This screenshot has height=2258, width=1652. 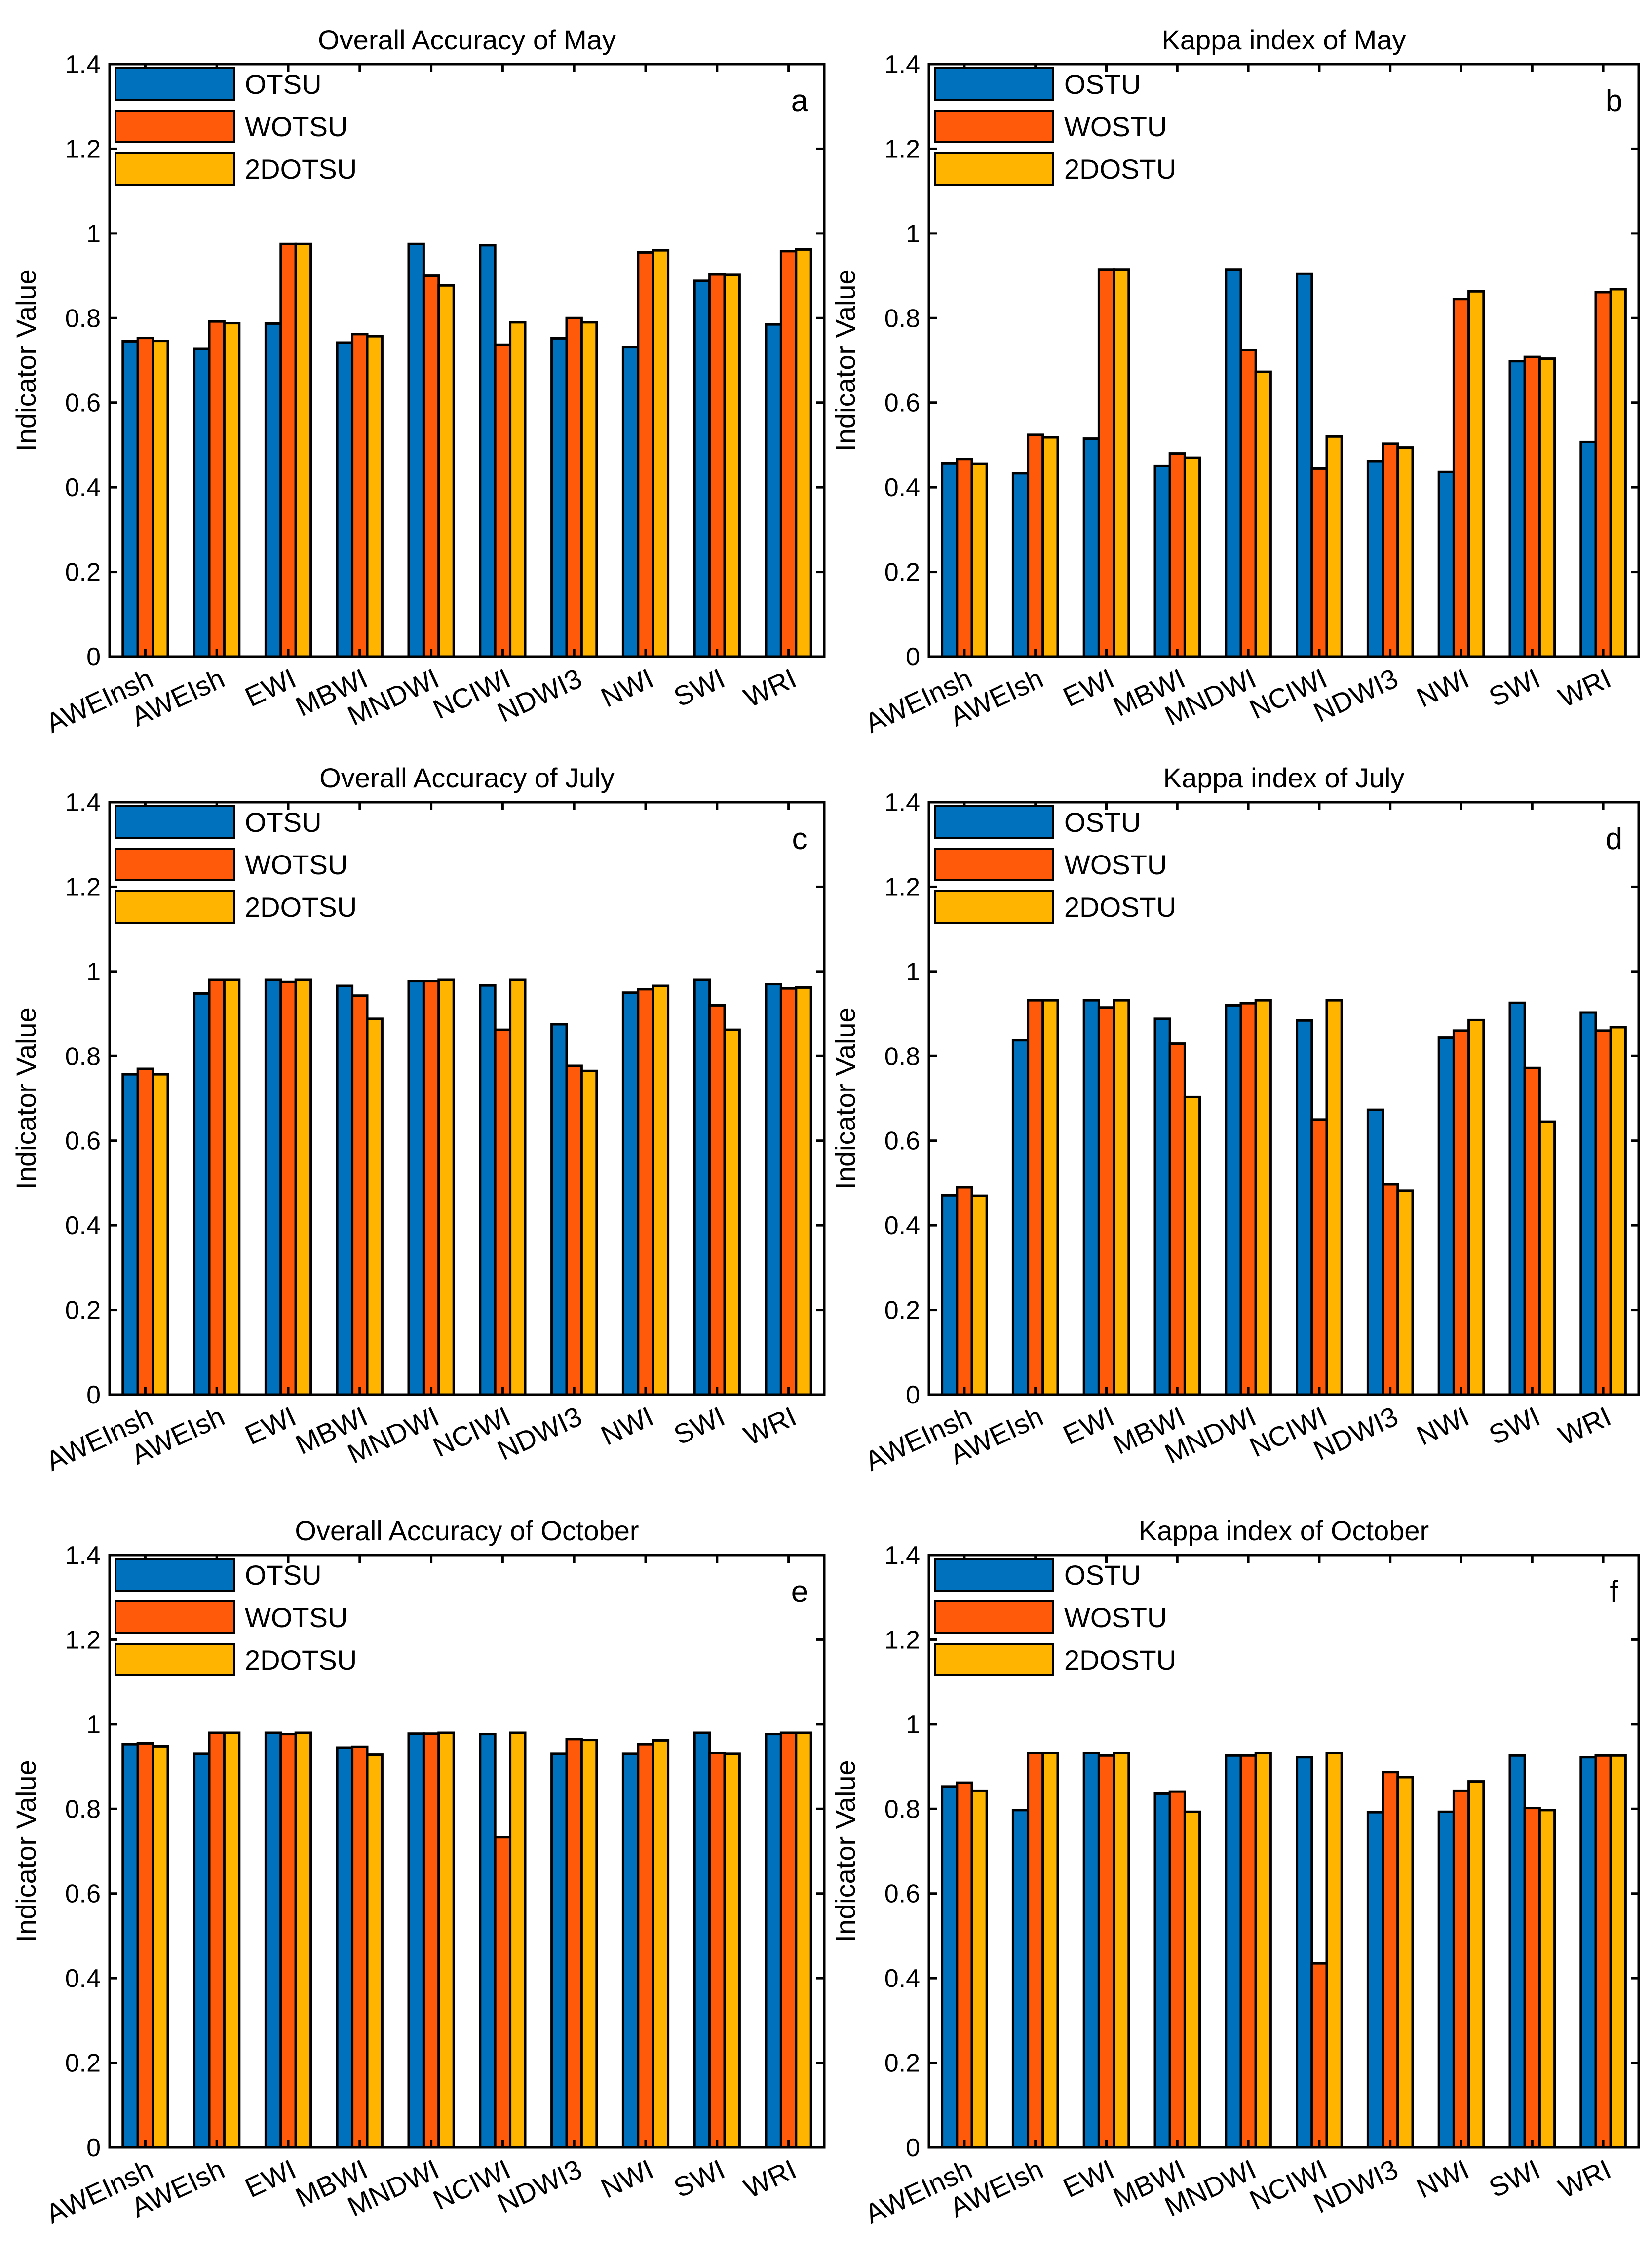 What do you see at coordinates (1446, 564) in the screenshot?
I see `bar-ostu-nwi` at bounding box center [1446, 564].